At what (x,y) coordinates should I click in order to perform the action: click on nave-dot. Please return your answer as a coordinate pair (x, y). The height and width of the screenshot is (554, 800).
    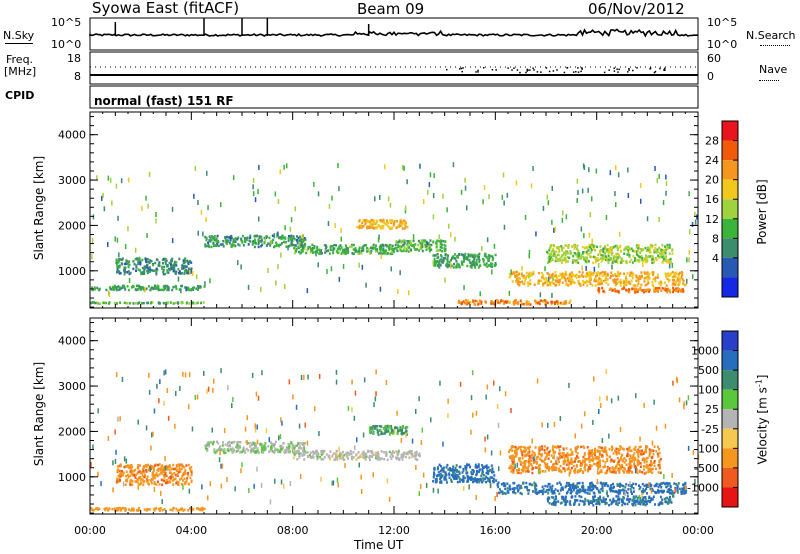
    Looking at the image, I should click on (655, 71).